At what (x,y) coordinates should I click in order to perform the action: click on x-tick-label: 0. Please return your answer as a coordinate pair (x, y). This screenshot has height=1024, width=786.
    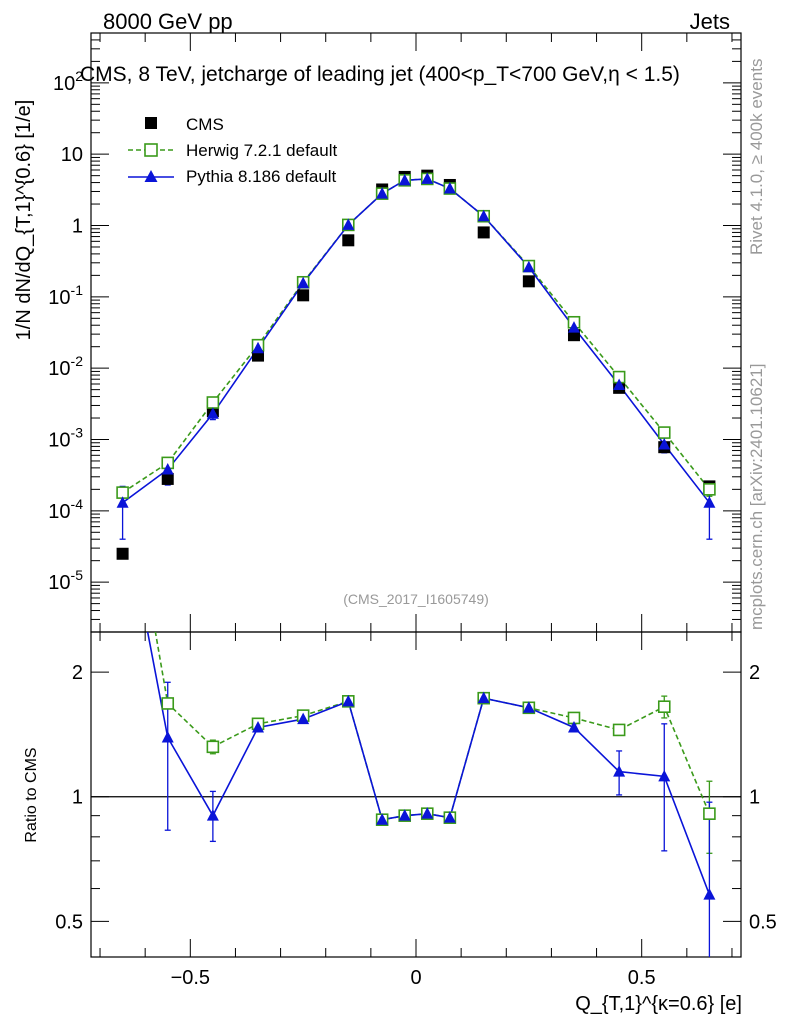
    Looking at the image, I should click on (415, 978).